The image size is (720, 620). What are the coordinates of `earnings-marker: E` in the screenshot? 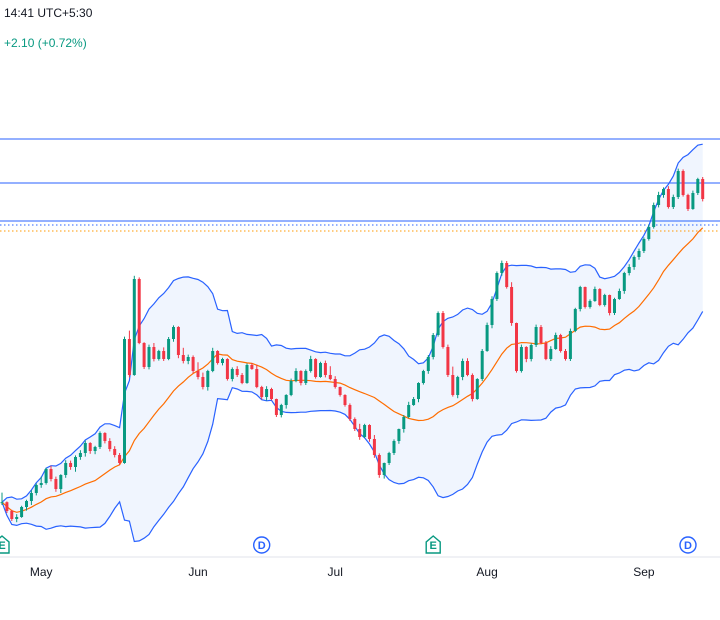 It's located at (5, 544).